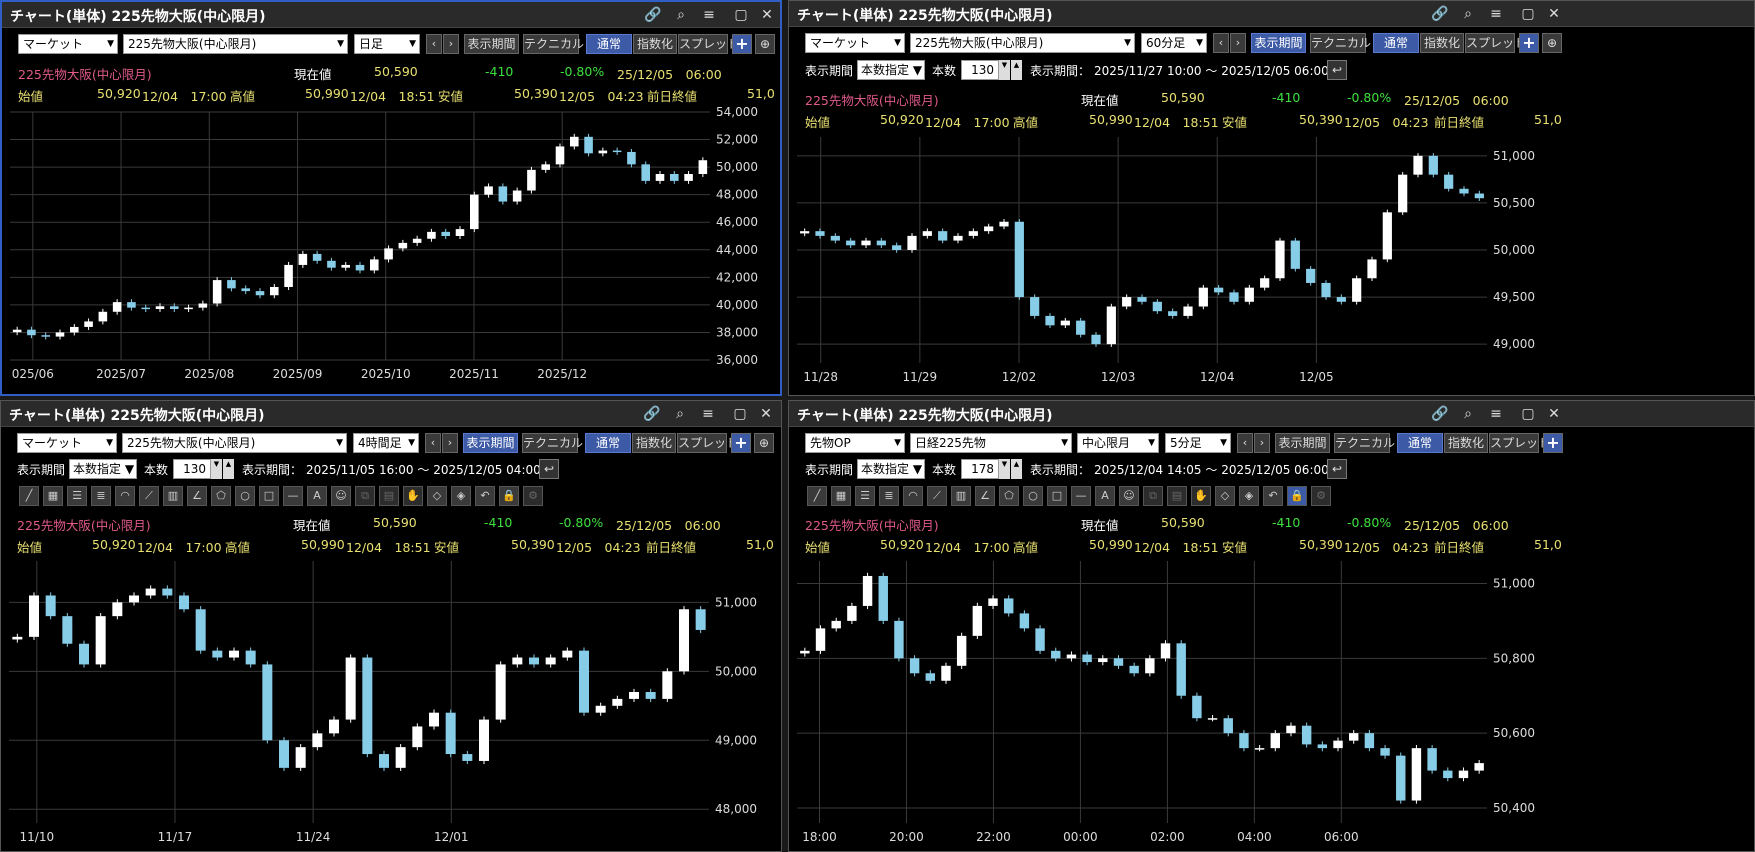  Describe the element at coordinates (991, 443) in the screenshot. I see `symbol-select: 日経225先物 ▼` at that location.